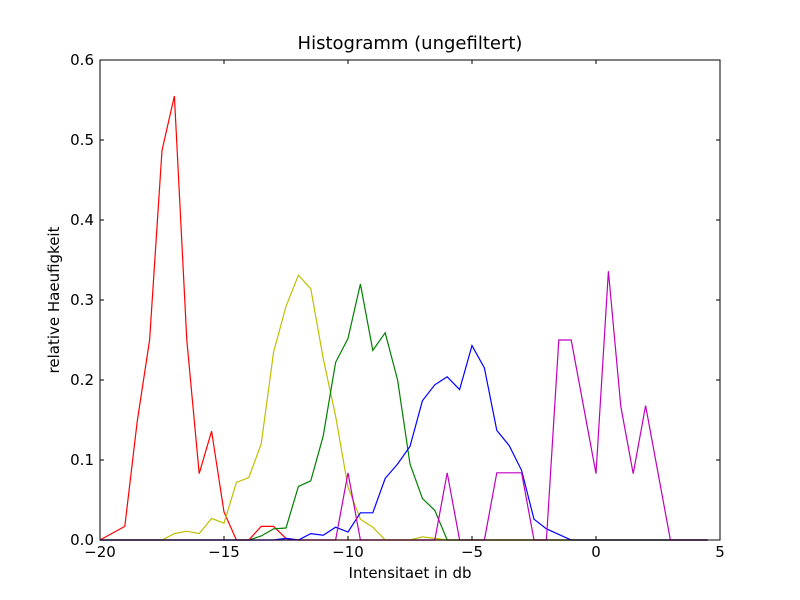  What do you see at coordinates (596, 552) in the screenshot?
I see `x-tick-label: 0` at bounding box center [596, 552].